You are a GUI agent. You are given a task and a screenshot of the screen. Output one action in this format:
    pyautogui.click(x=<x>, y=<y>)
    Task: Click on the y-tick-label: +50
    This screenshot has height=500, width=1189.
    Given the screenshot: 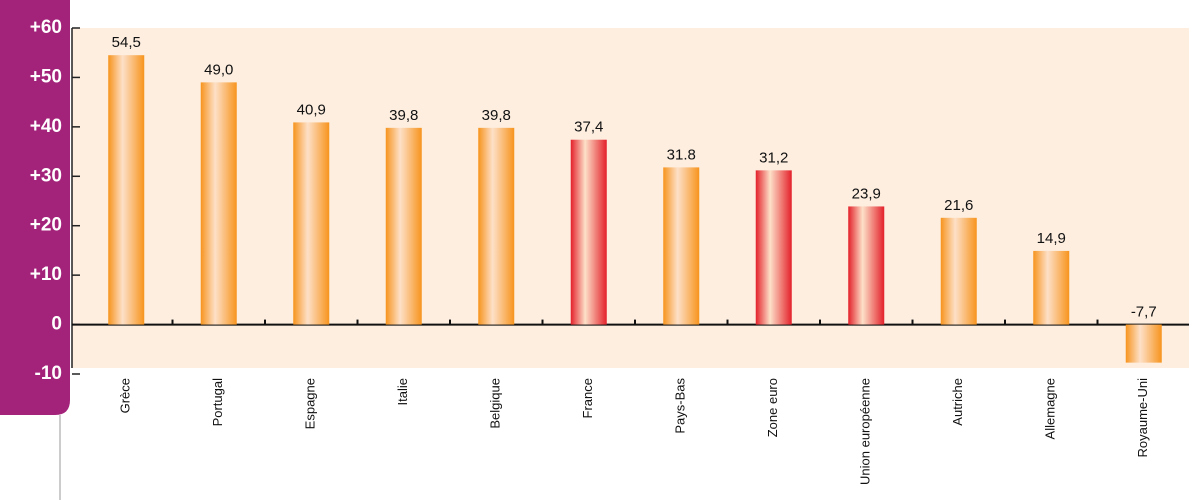 What is the action you would take?
    pyautogui.click(x=46, y=76)
    